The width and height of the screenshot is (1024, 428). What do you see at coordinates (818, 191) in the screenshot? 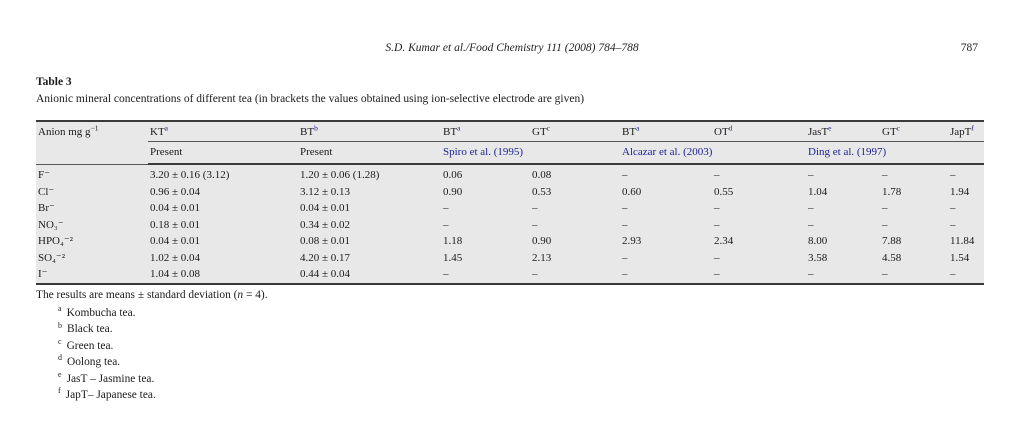
I see `value-cell: 1.04` at bounding box center [818, 191].